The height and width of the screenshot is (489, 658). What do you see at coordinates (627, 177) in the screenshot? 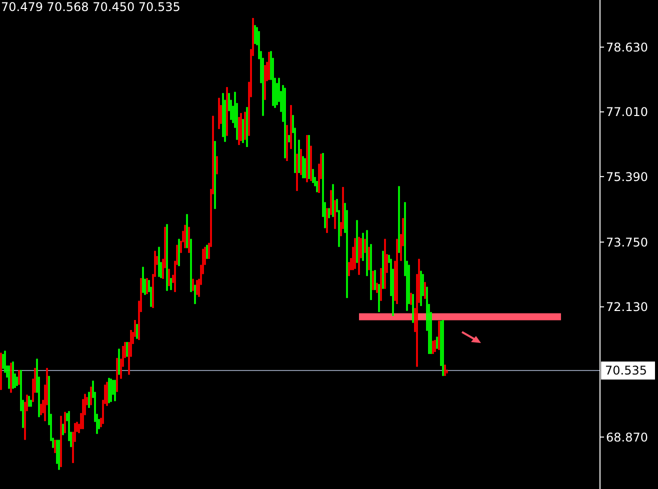
I see `y-tick-label: 75.390` at bounding box center [627, 177].